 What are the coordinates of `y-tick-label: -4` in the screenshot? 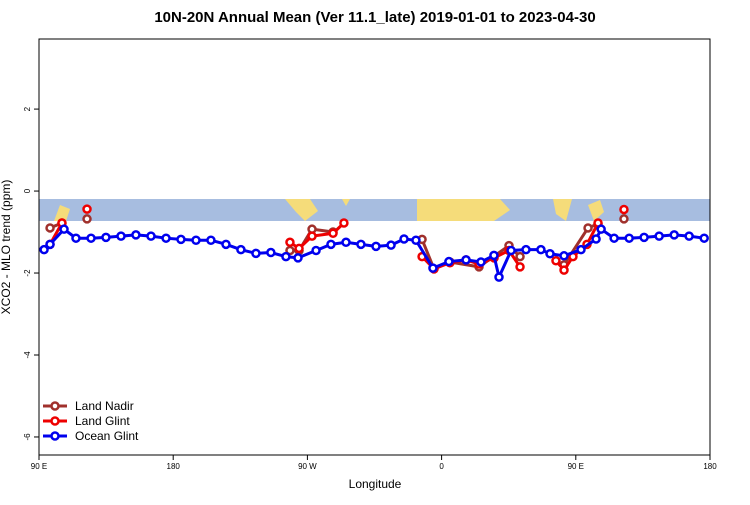 It's located at (27, 355).